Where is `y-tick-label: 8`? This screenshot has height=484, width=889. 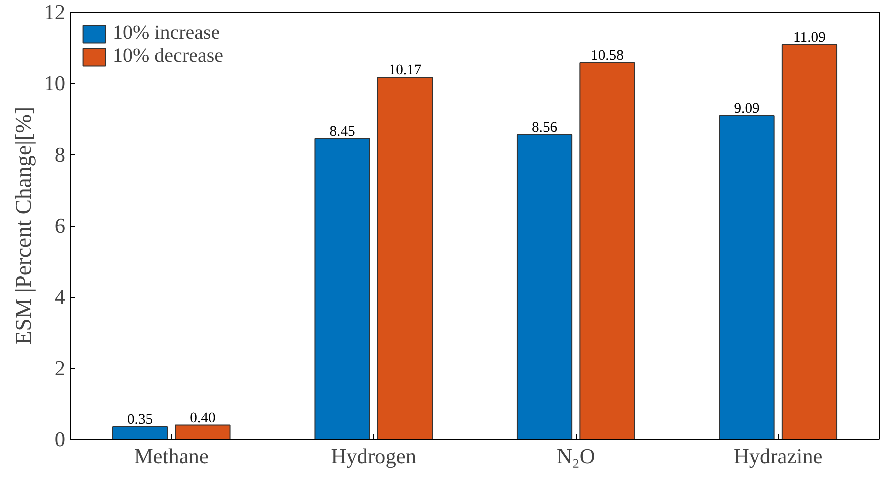 y-tick-label: 8 is located at coordinates (60, 154).